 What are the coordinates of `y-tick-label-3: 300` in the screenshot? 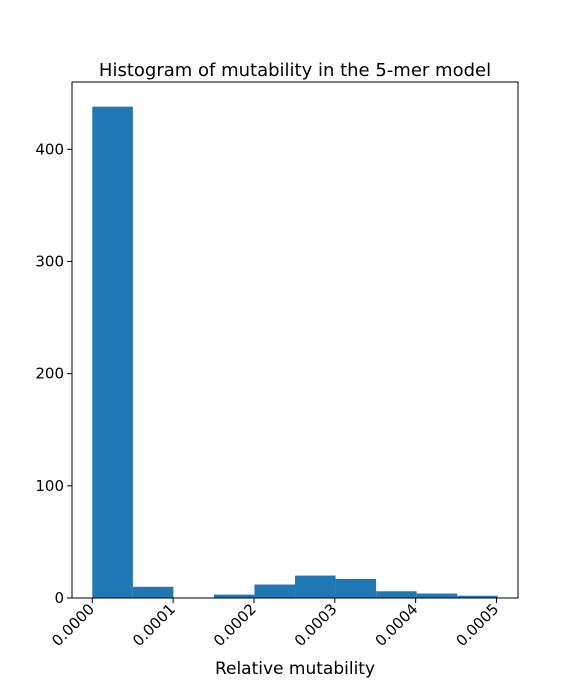 It's located at (49, 261).